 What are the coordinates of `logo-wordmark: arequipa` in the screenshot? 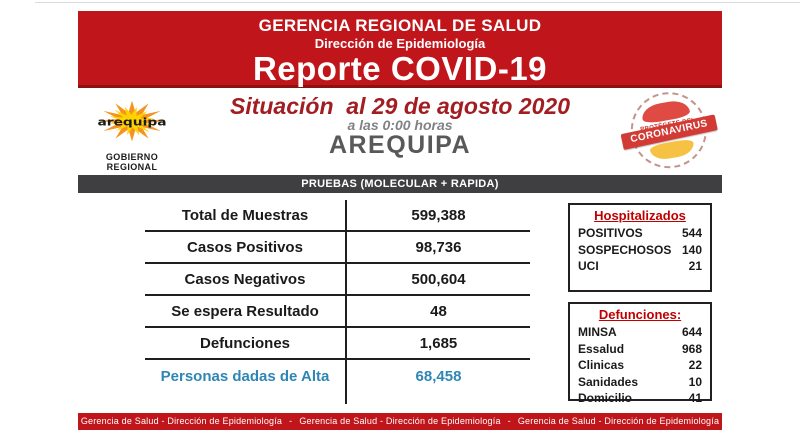 It's located at (131, 121).